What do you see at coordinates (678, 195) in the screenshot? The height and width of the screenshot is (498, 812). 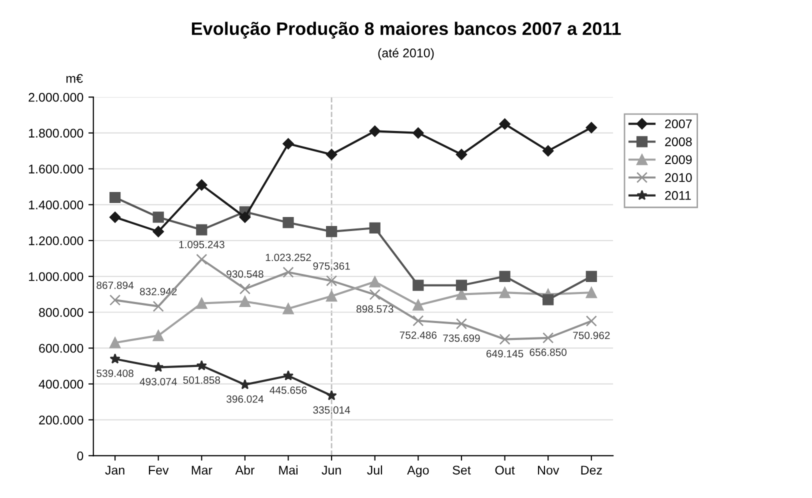 I see `legend-label: 2011` at bounding box center [678, 195].